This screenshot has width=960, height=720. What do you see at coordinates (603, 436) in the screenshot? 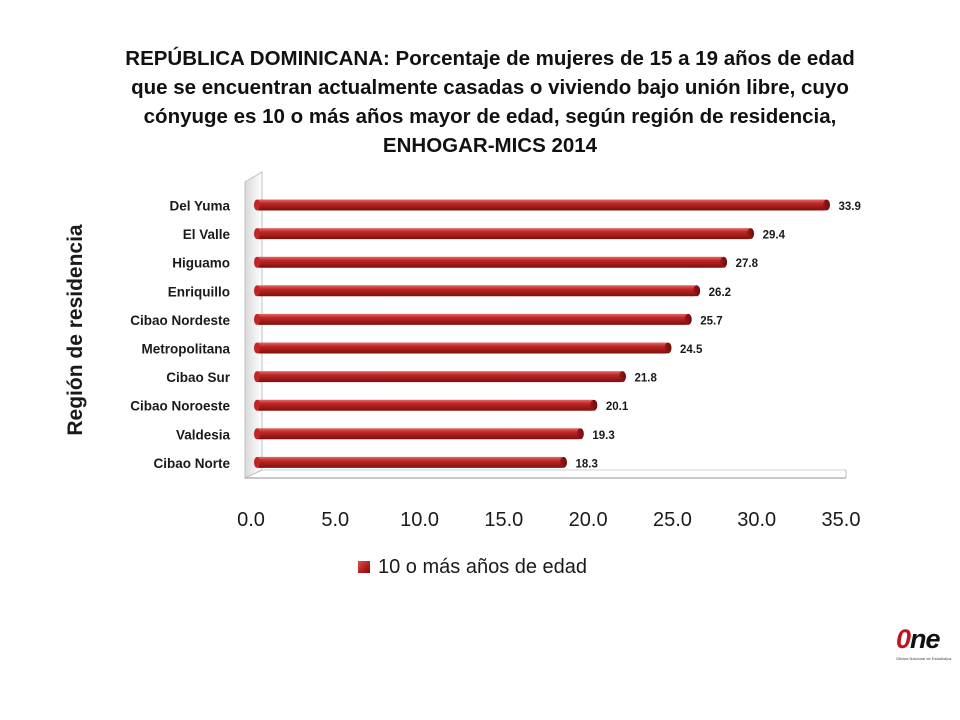
I see `data-label: 19.3` at bounding box center [603, 436].